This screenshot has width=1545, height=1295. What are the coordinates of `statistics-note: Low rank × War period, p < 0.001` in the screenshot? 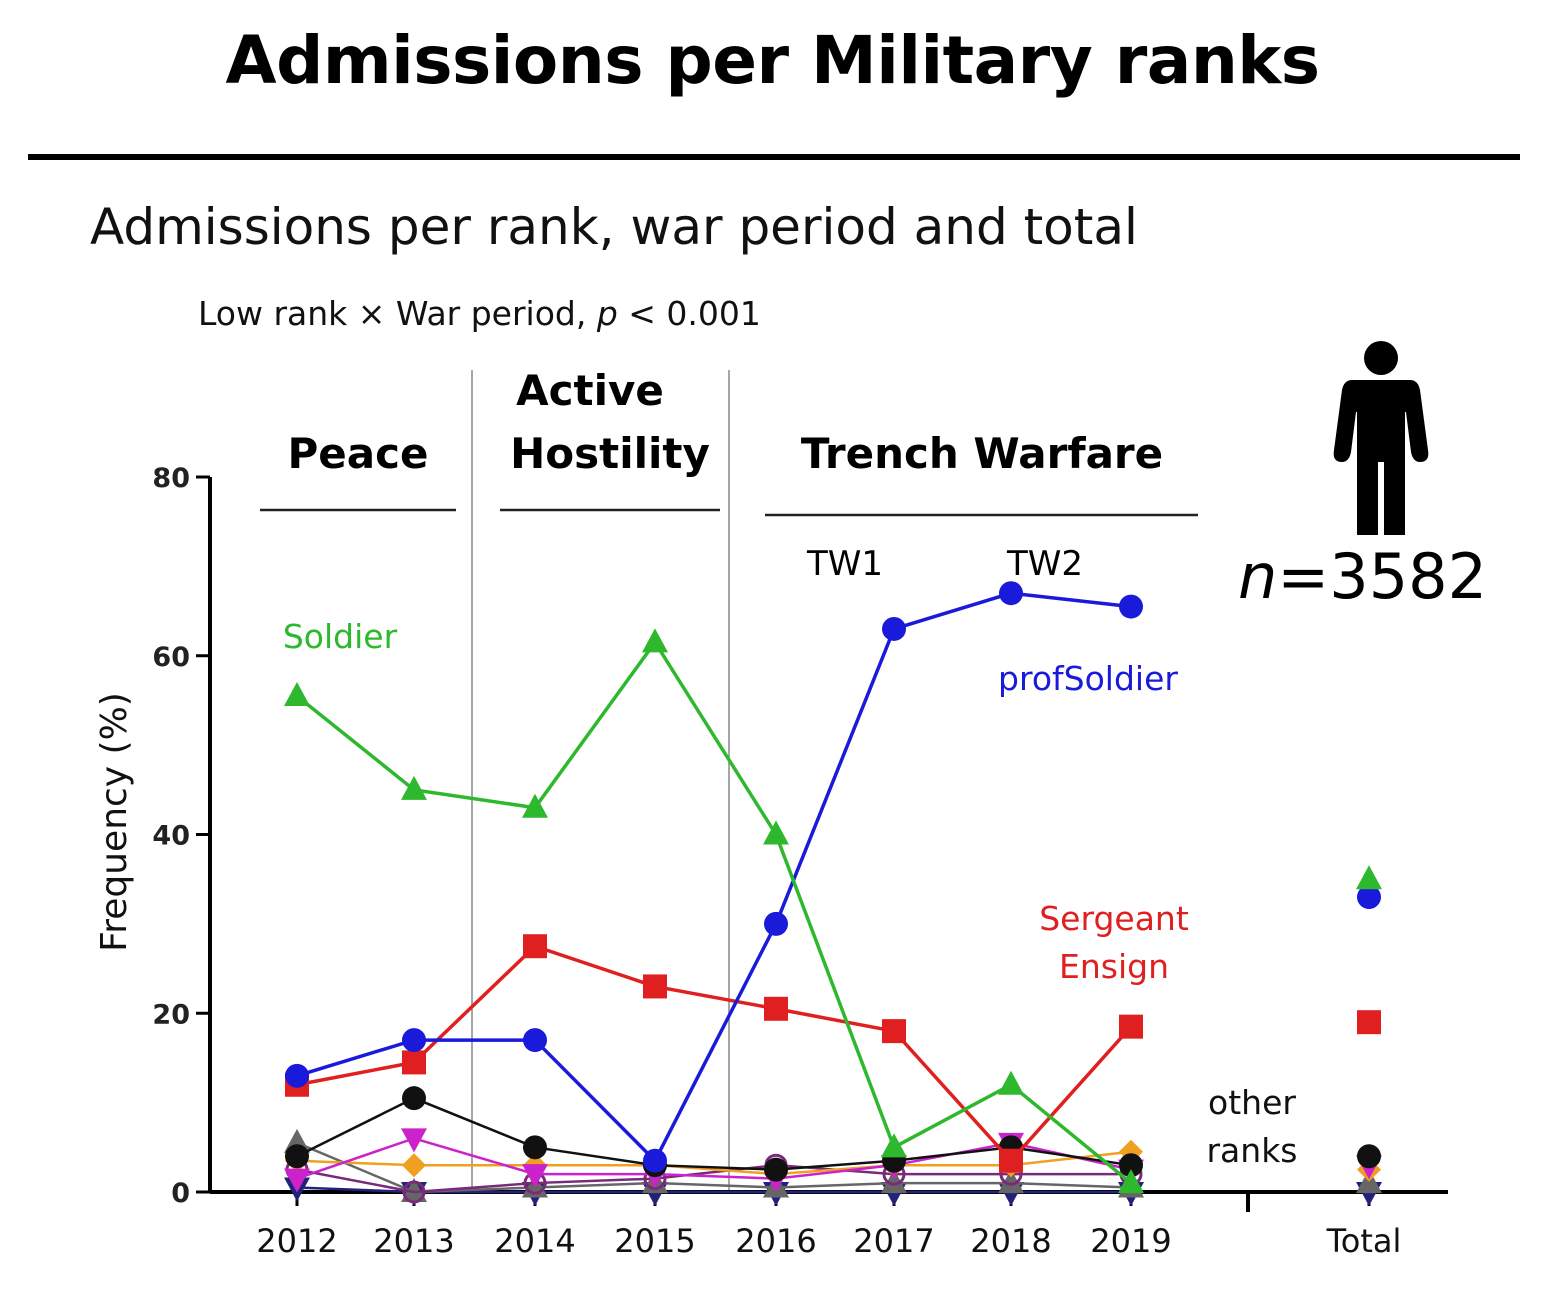 It's located at (479, 313).